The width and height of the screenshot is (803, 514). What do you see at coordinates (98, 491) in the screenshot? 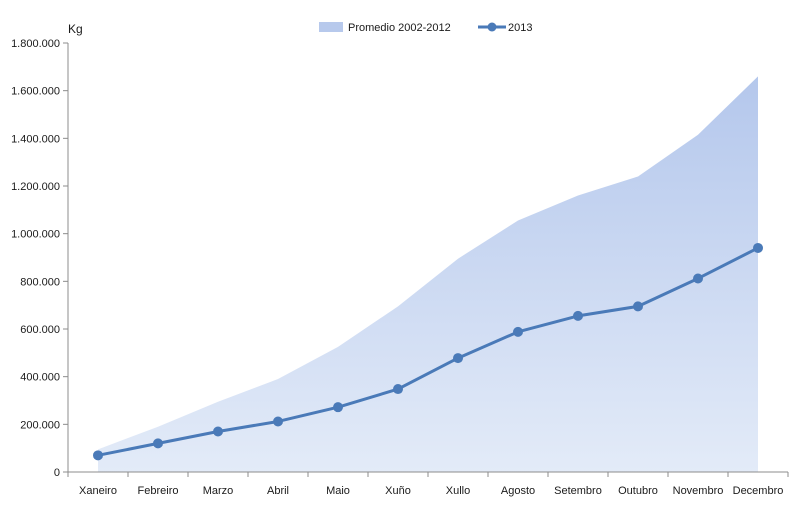
I see `x-tick-label: Xaneiro` at bounding box center [98, 491].